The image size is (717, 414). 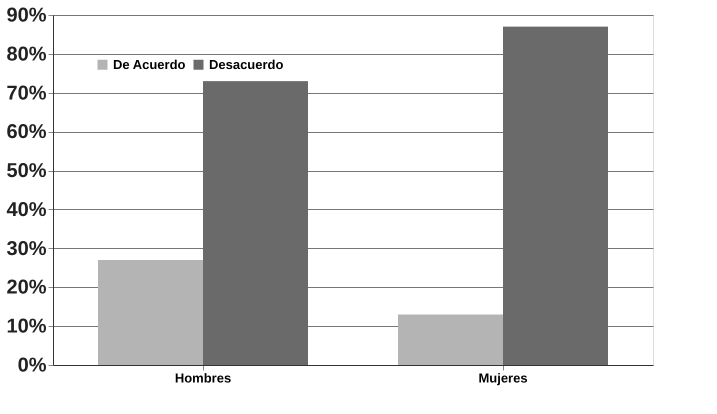 What do you see at coordinates (26, 93) in the screenshot?
I see `y-tick-label: 70%` at bounding box center [26, 93].